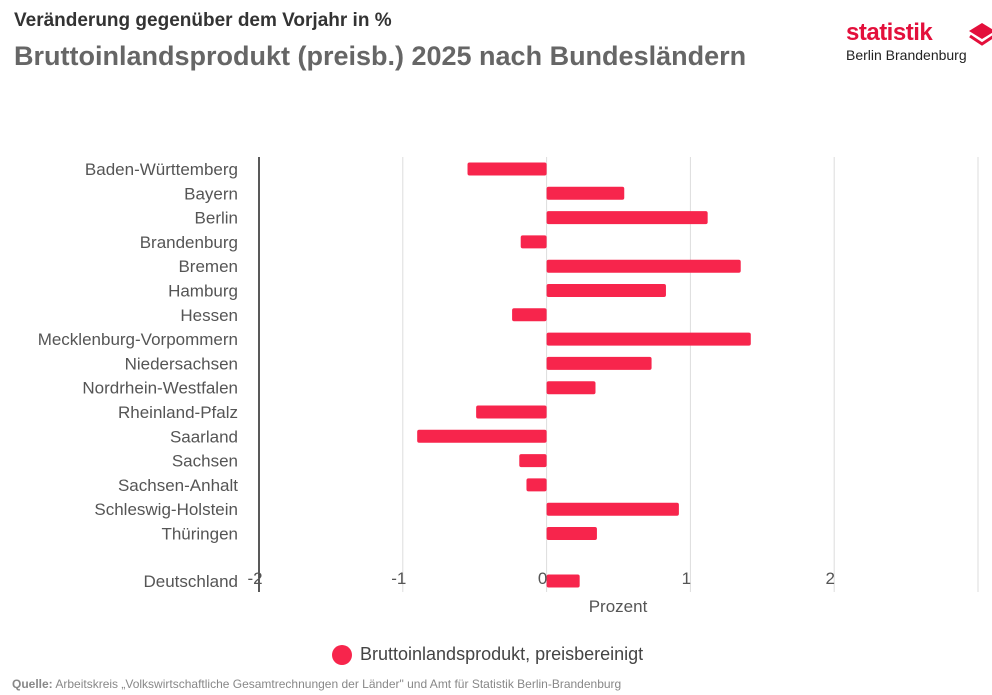 Image resolution: width=992 pixels, height=695 pixels. Describe the element at coordinates (203, 20) in the screenshot. I see `chart-subtitle: Veränderung gegenüber dem Vorjahr in %` at that location.